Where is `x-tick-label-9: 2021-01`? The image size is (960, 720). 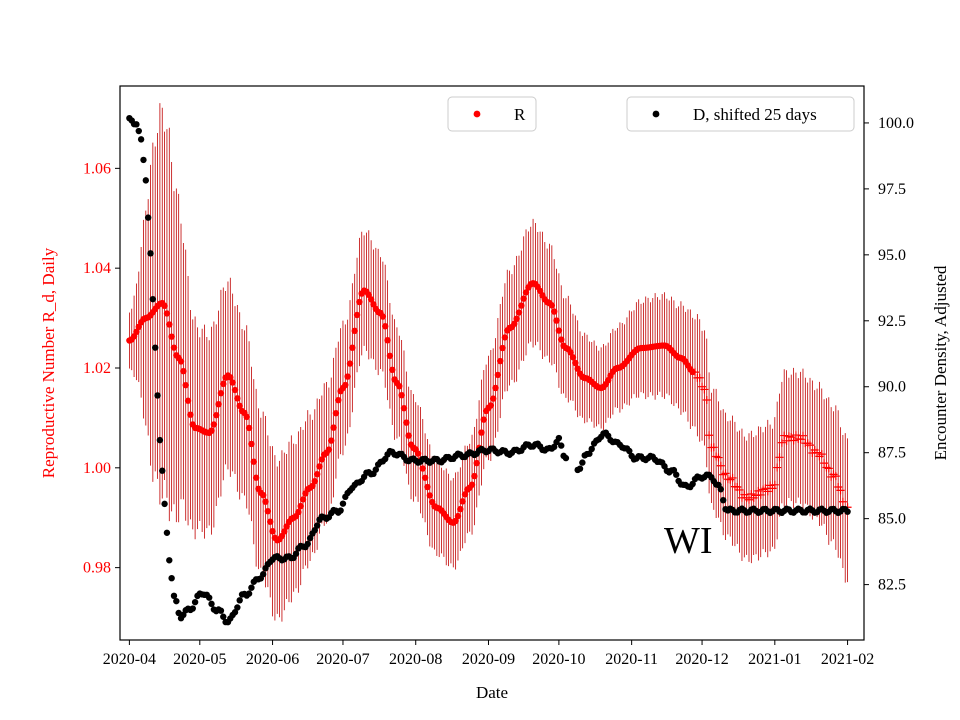 x-tick-label-9: 2021-01 is located at coordinates (774, 659).